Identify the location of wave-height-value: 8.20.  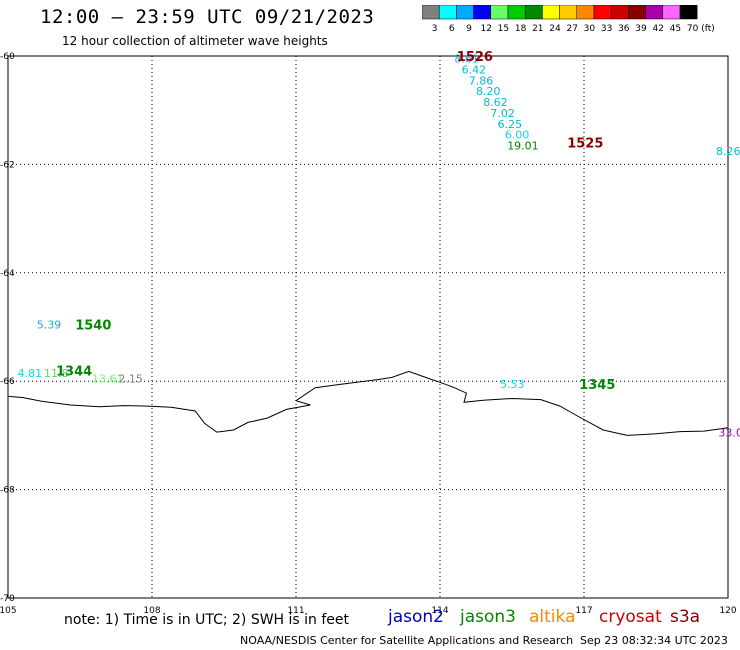
(488, 91).